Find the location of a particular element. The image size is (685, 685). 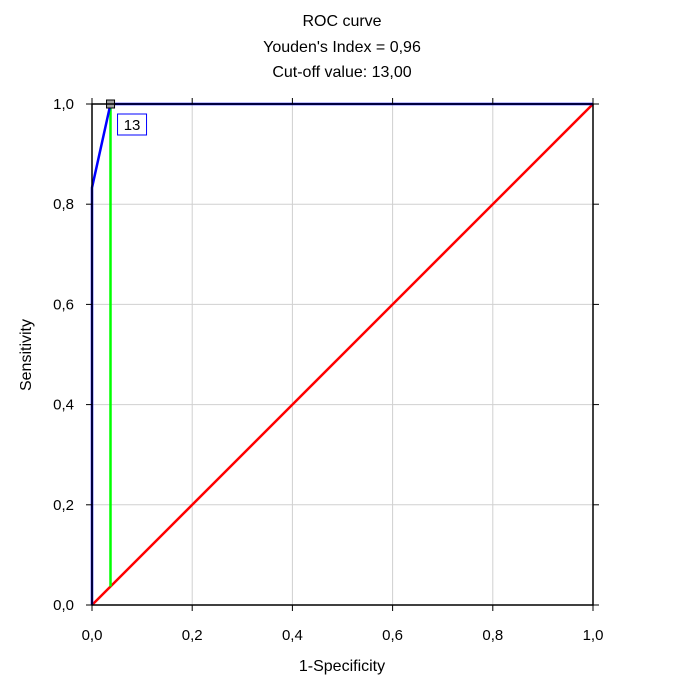

x-tick-label: 1,0 is located at coordinates (593, 635).